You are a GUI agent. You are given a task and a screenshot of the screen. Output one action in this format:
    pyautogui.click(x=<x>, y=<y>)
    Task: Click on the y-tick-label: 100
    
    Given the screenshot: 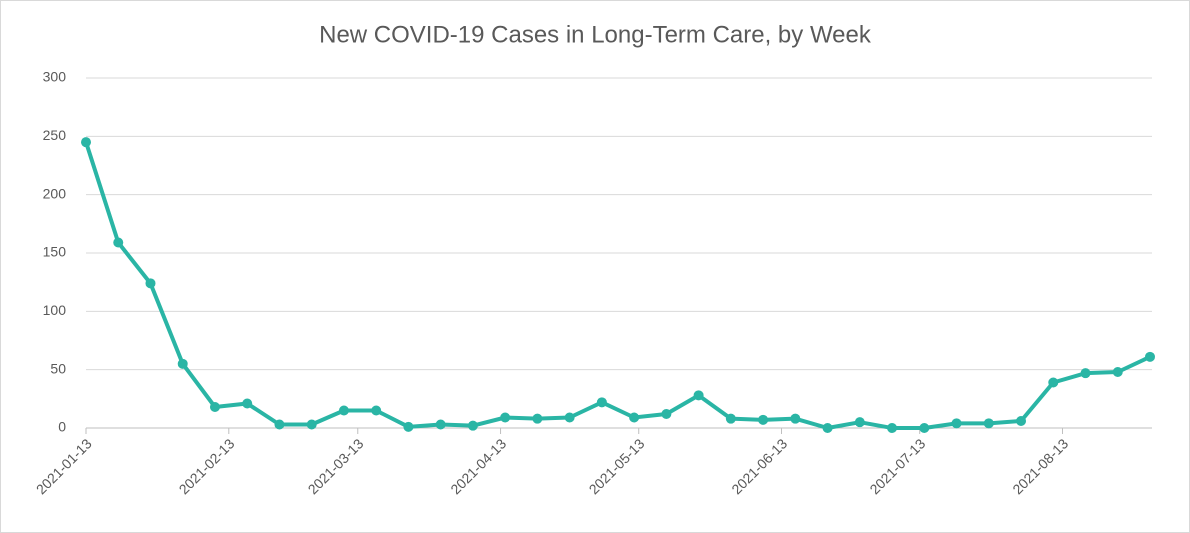 What is the action you would take?
    pyautogui.click(x=55, y=310)
    